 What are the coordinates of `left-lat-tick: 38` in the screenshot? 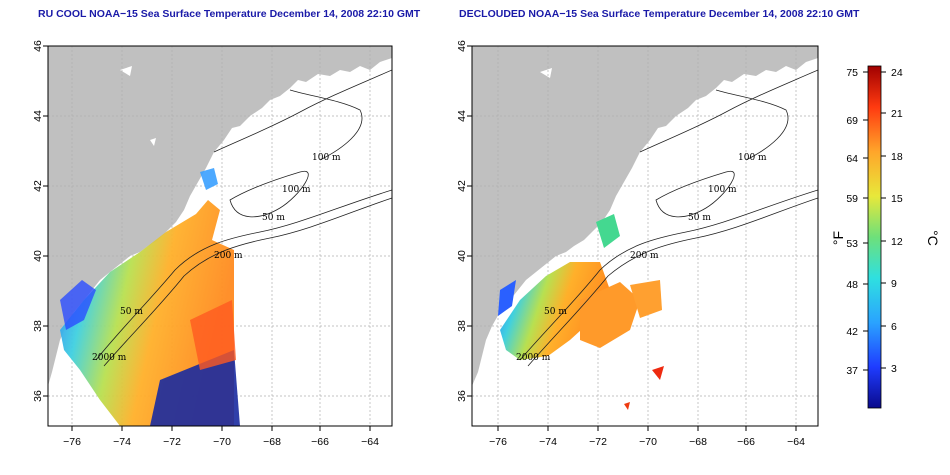 It's located at (38, 326).